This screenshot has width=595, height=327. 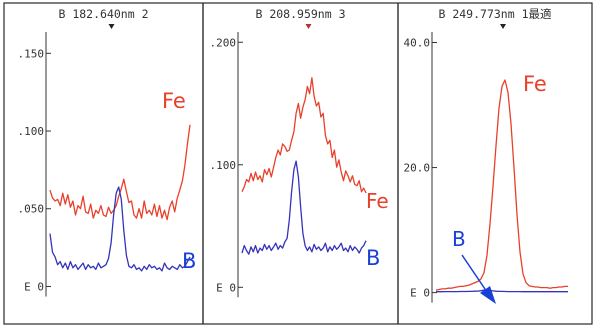 I want to click on panel-1-tick-label-2: .050, so click(x=31, y=209).